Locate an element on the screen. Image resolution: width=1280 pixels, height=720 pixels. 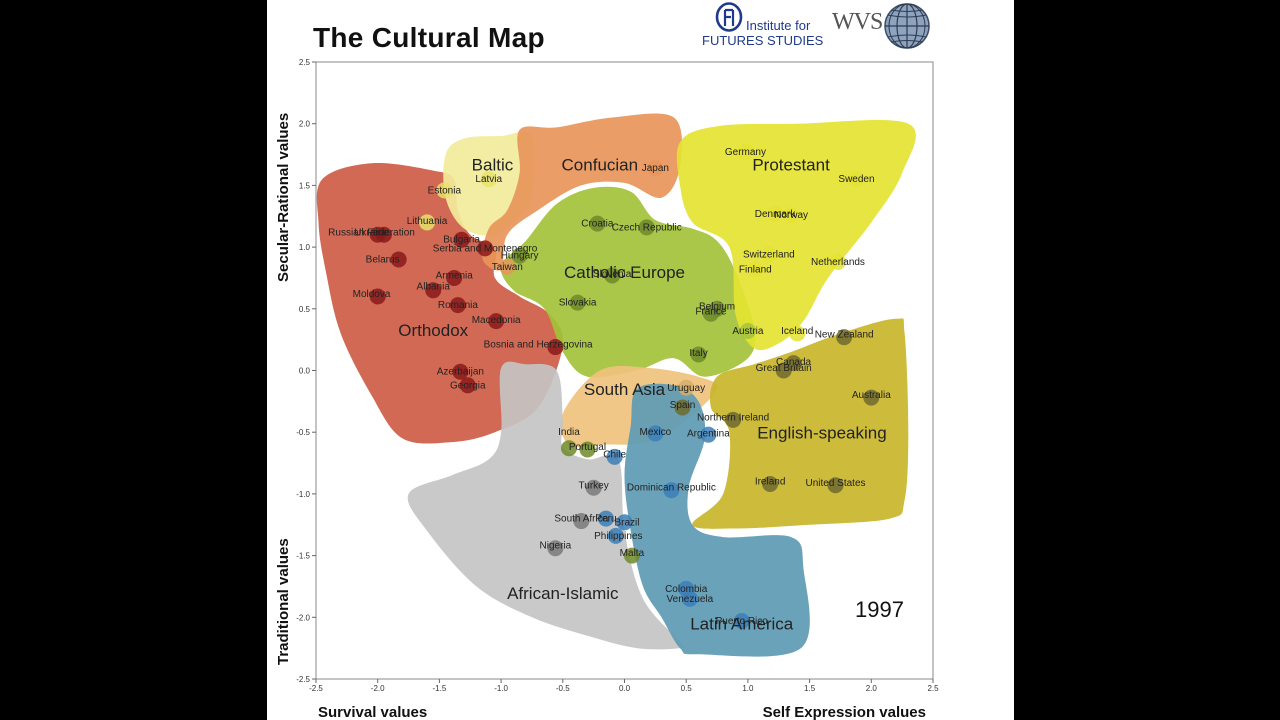
point-italy is located at coordinates (698, 354).